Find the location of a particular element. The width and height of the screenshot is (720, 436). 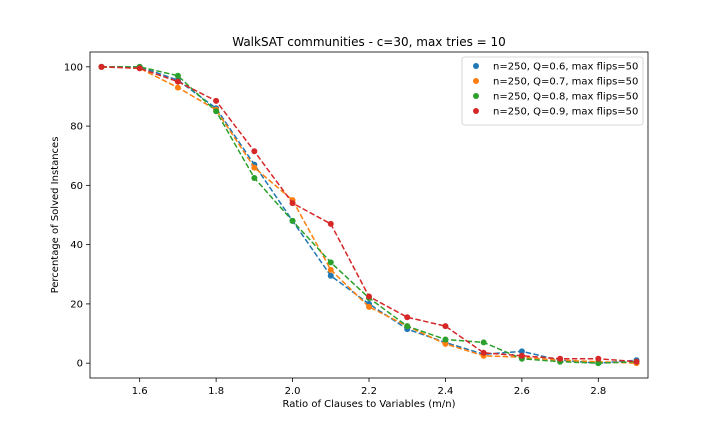

y-tick-label: 20 is located at coordinates (76, 304).